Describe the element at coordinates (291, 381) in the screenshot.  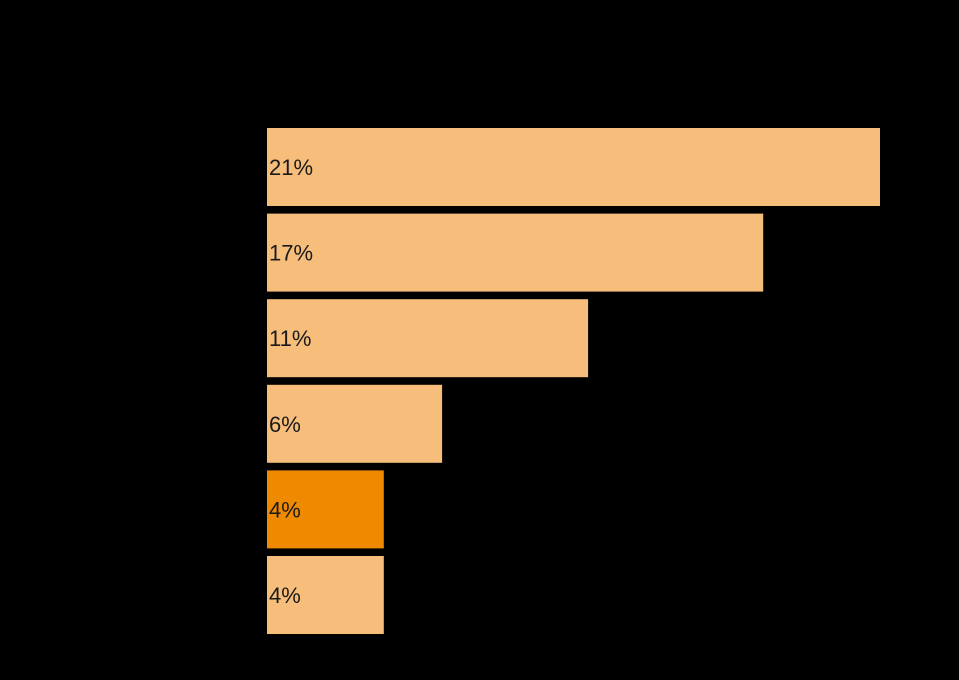
I see `data-labels-group: 21% 17% 11% 6% 4% 4%` at that location.